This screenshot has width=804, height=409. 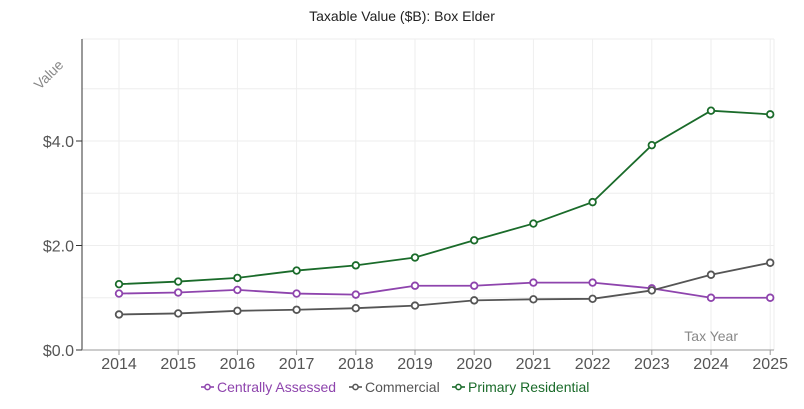 What do you see at coordinates (402, 16) in the screenshot?
I see `chart-title: Taxable Value ($B): Box Elder` at bounding box center [402, 16].